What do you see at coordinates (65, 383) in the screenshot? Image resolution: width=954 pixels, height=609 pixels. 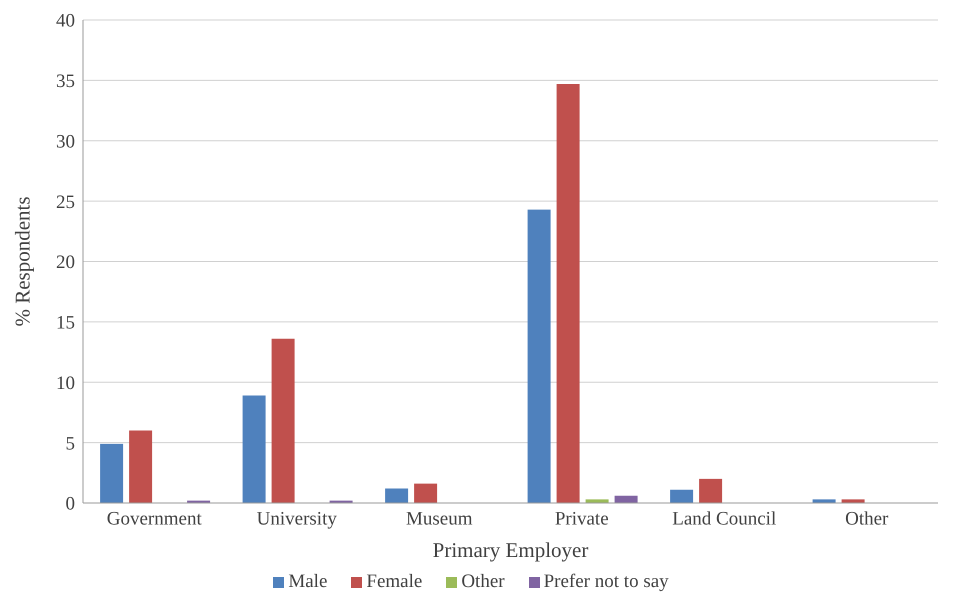 I see `y-tick-label: 10` at bounding box center [65, 383].